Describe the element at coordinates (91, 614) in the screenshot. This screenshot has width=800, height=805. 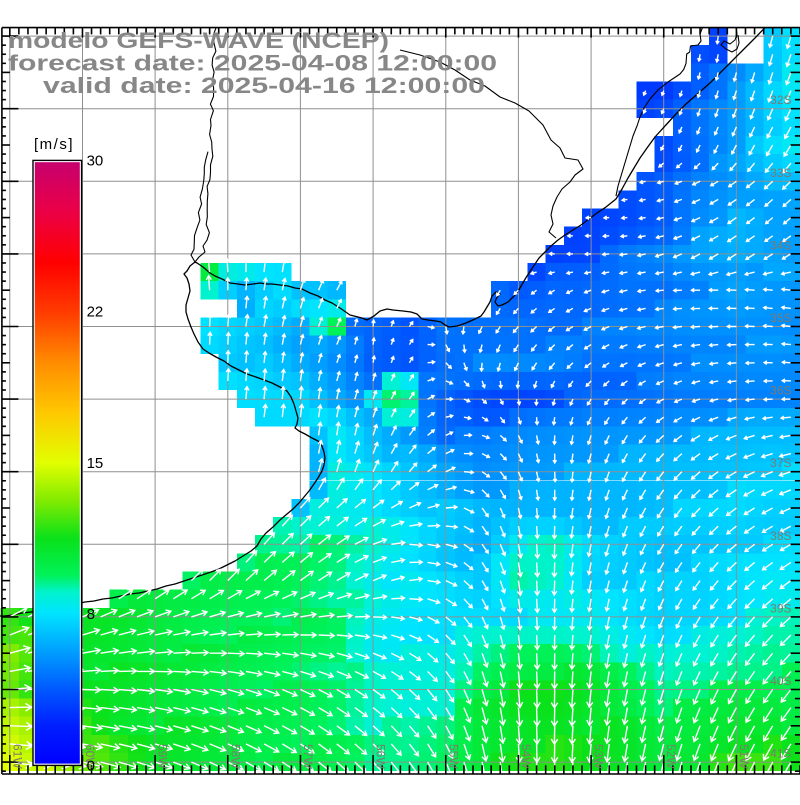
I see `svg-text: 8` at that location.